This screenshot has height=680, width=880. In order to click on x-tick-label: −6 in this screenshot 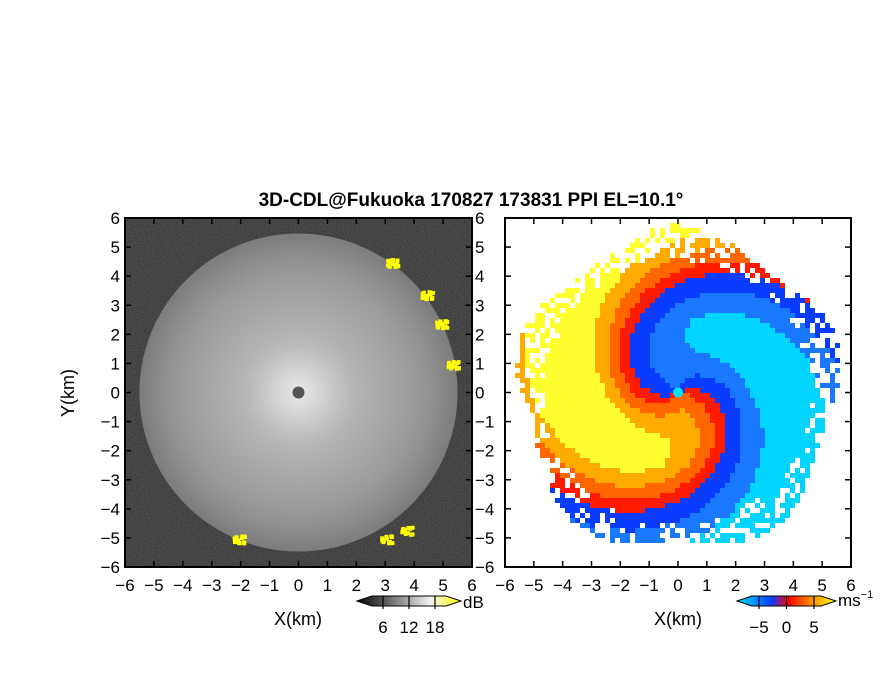, I will do `click(504, 585)`.